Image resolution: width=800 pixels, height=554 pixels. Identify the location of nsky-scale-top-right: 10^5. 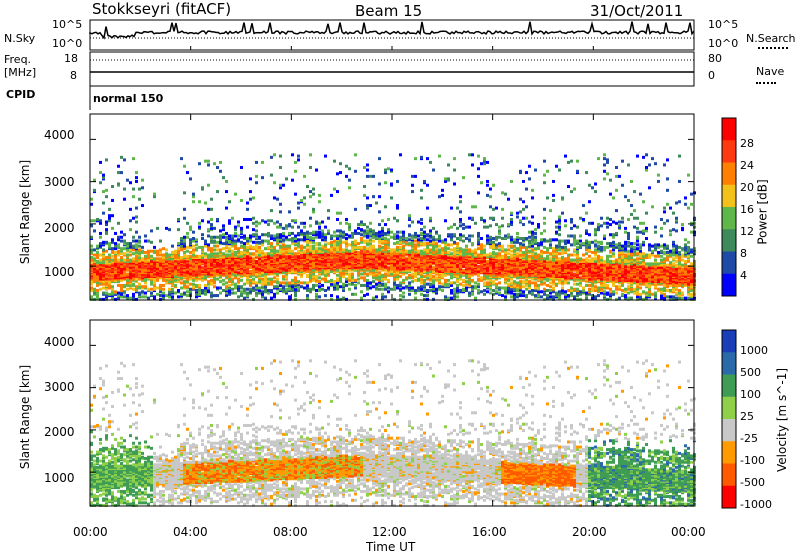
(723, 24).